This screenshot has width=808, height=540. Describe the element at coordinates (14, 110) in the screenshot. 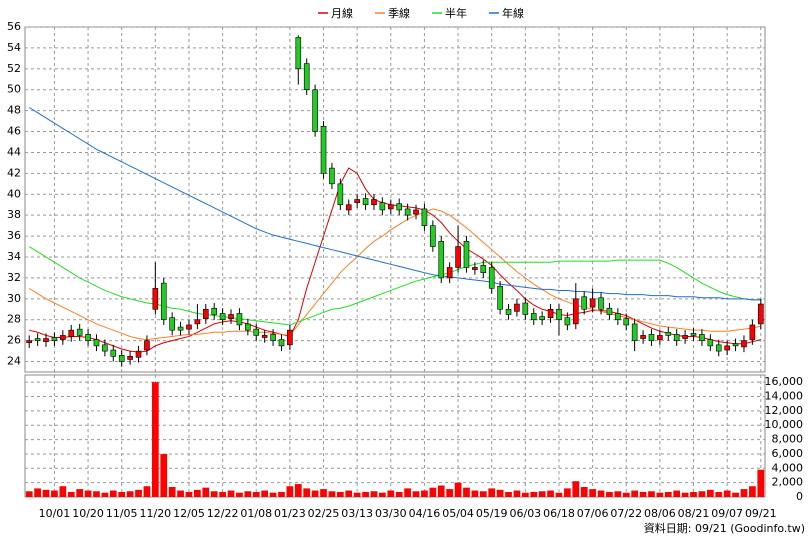

I see `y-tick-label: 48` at that location.